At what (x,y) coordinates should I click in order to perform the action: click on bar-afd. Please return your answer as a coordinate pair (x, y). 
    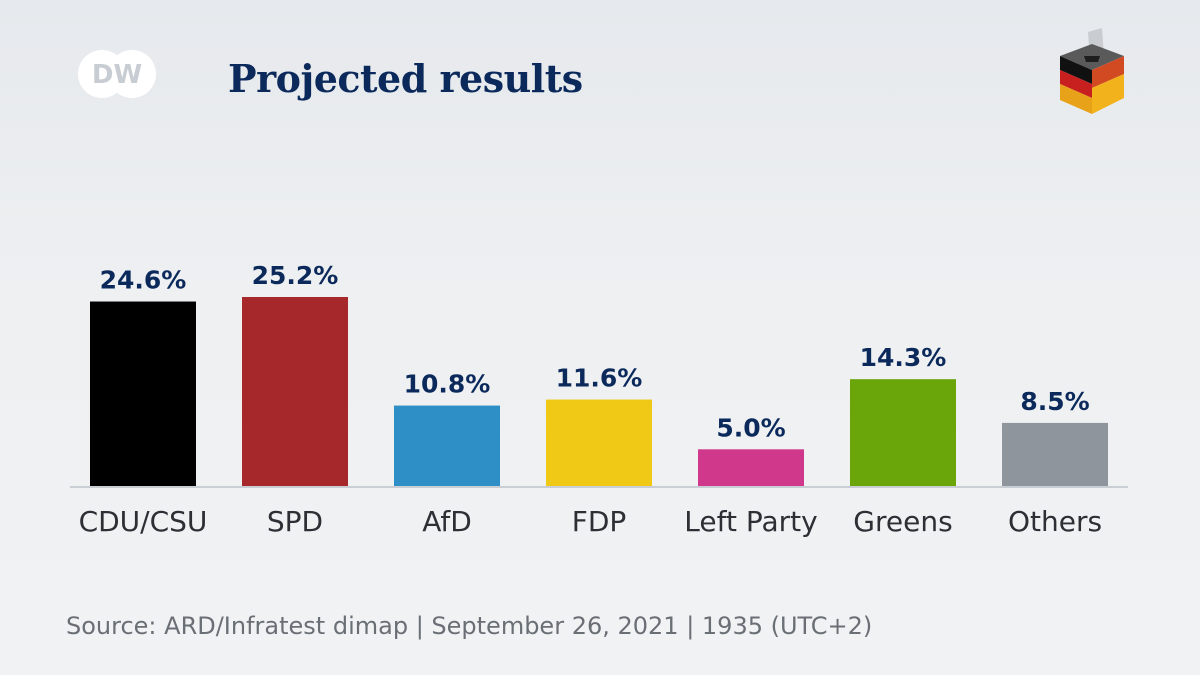
    Looking at the image, I should click on (447, 446).